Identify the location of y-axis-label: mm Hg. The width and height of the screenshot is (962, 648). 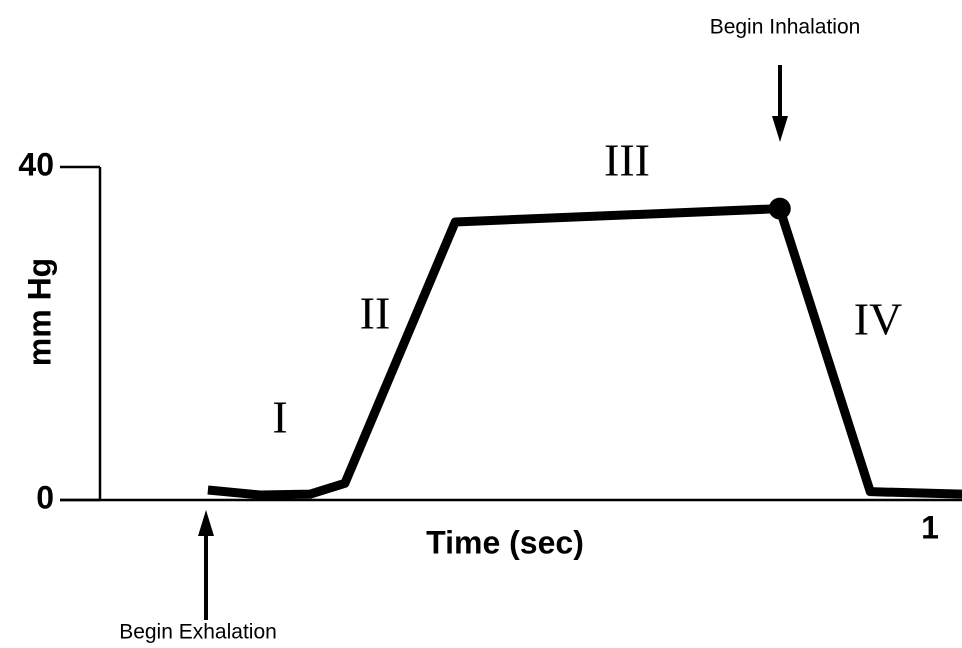
(39, 312).